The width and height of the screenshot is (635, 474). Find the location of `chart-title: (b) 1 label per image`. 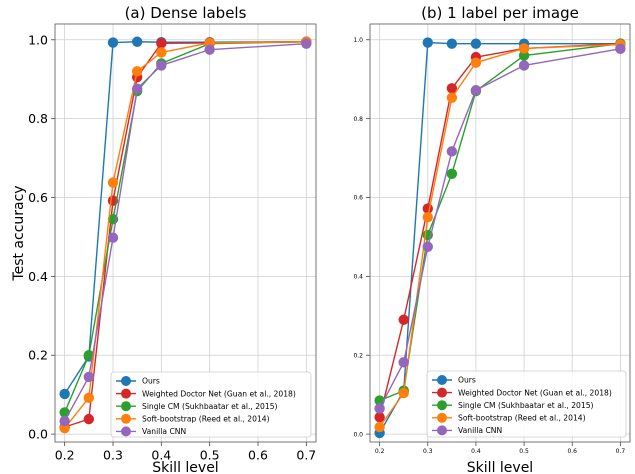

chart-title: (b) 1 label per image is located at coordinates (500, 13).